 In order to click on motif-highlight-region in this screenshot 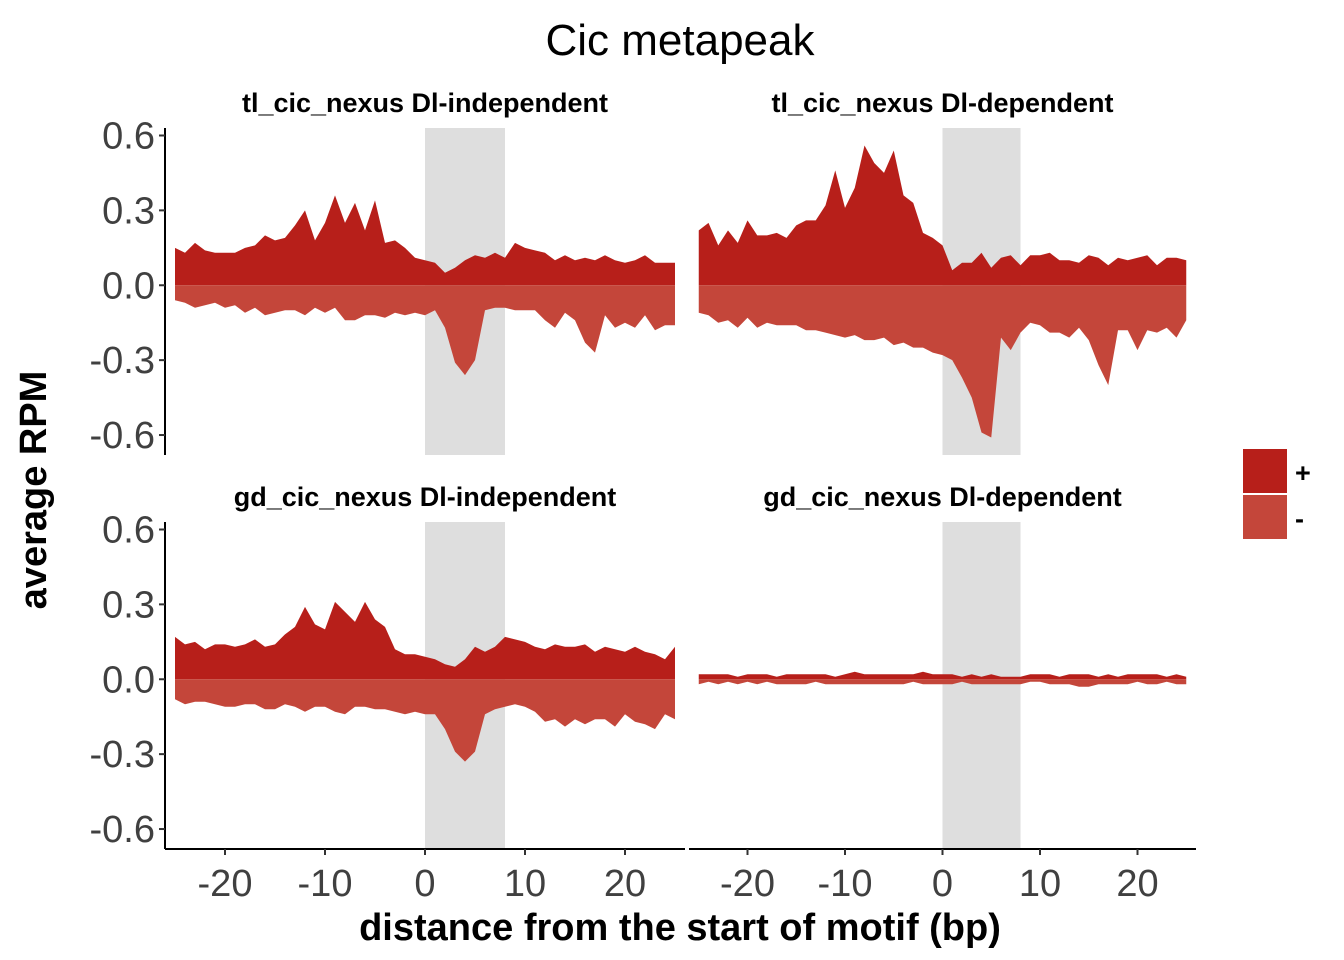, I will do `click(981, 685)`.